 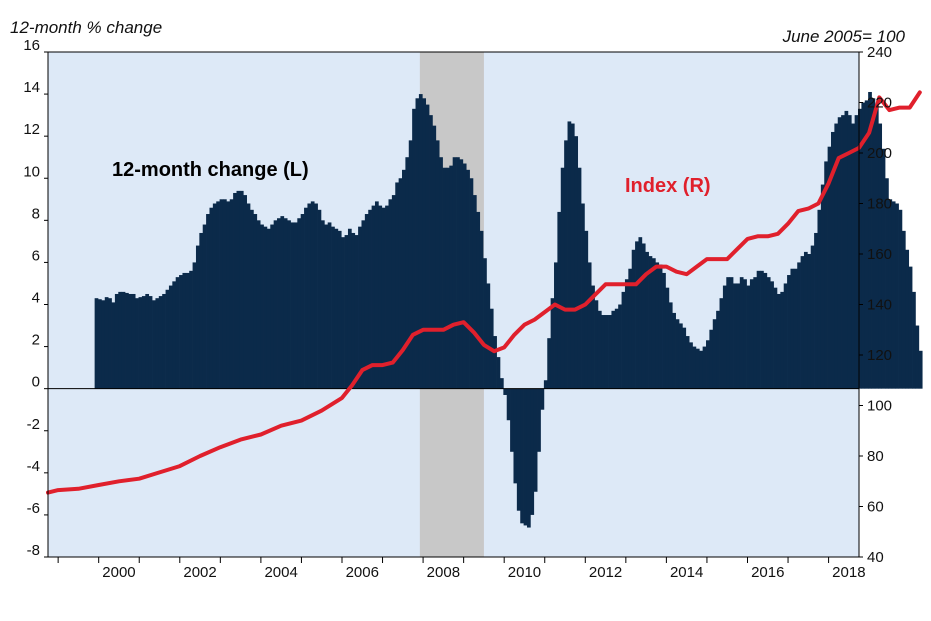 What do you see at coordinates (879, 52) in the screenshot?
I see `right-tick-label: 240` at bounding box center [879, 52].